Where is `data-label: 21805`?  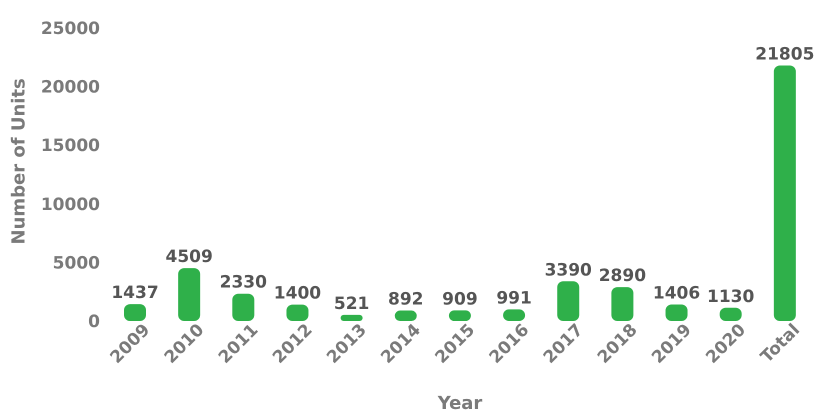
data-label: 21805 is located at coordinates (784, 54).